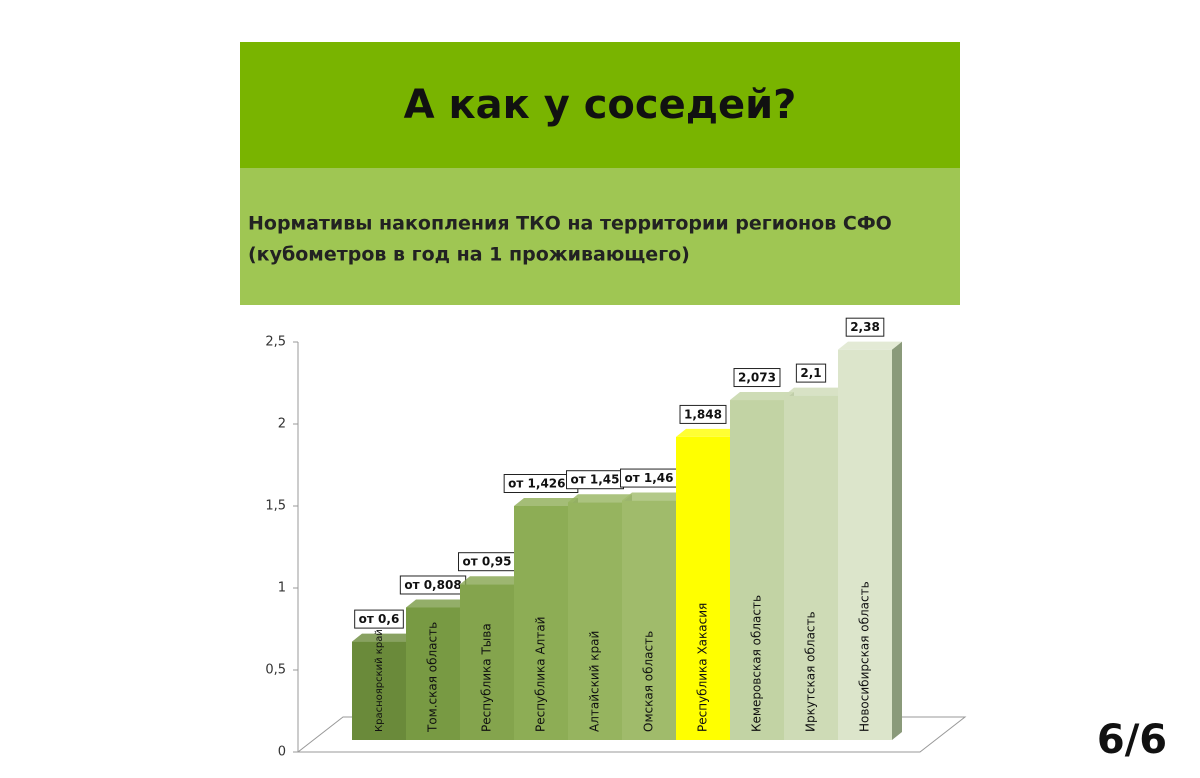  Describe the element at coordinates (595, 681) in the screenshot. I see `category-label: Алтайский край` at that location.